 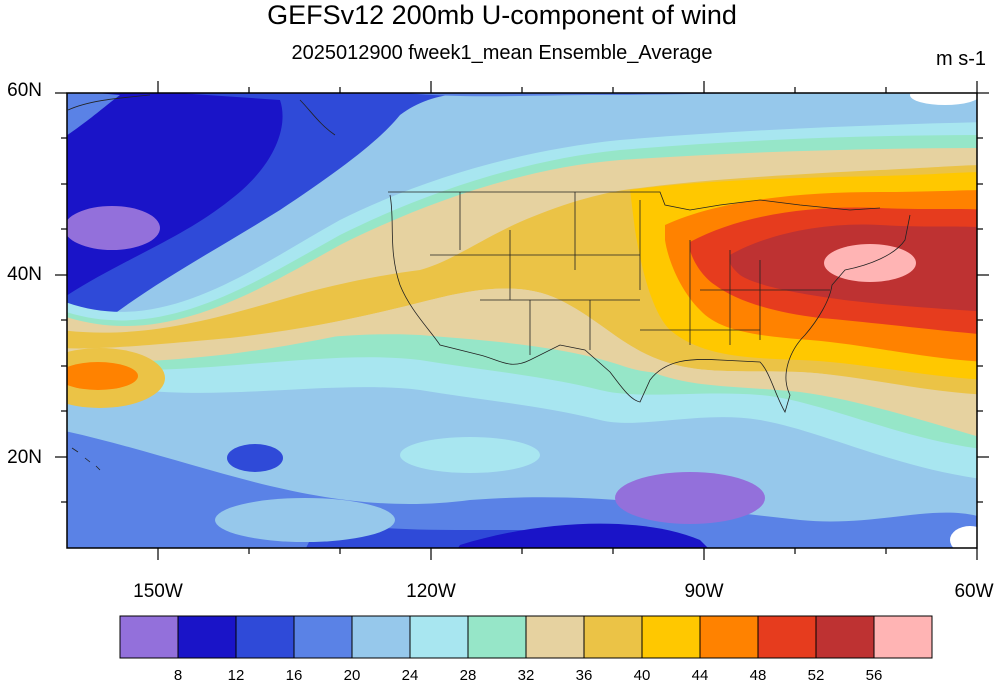 What do you see at coordinates (410, 675) in the screenshot?
I see `colorbar-label: 24` at bounding box center [410, 675].